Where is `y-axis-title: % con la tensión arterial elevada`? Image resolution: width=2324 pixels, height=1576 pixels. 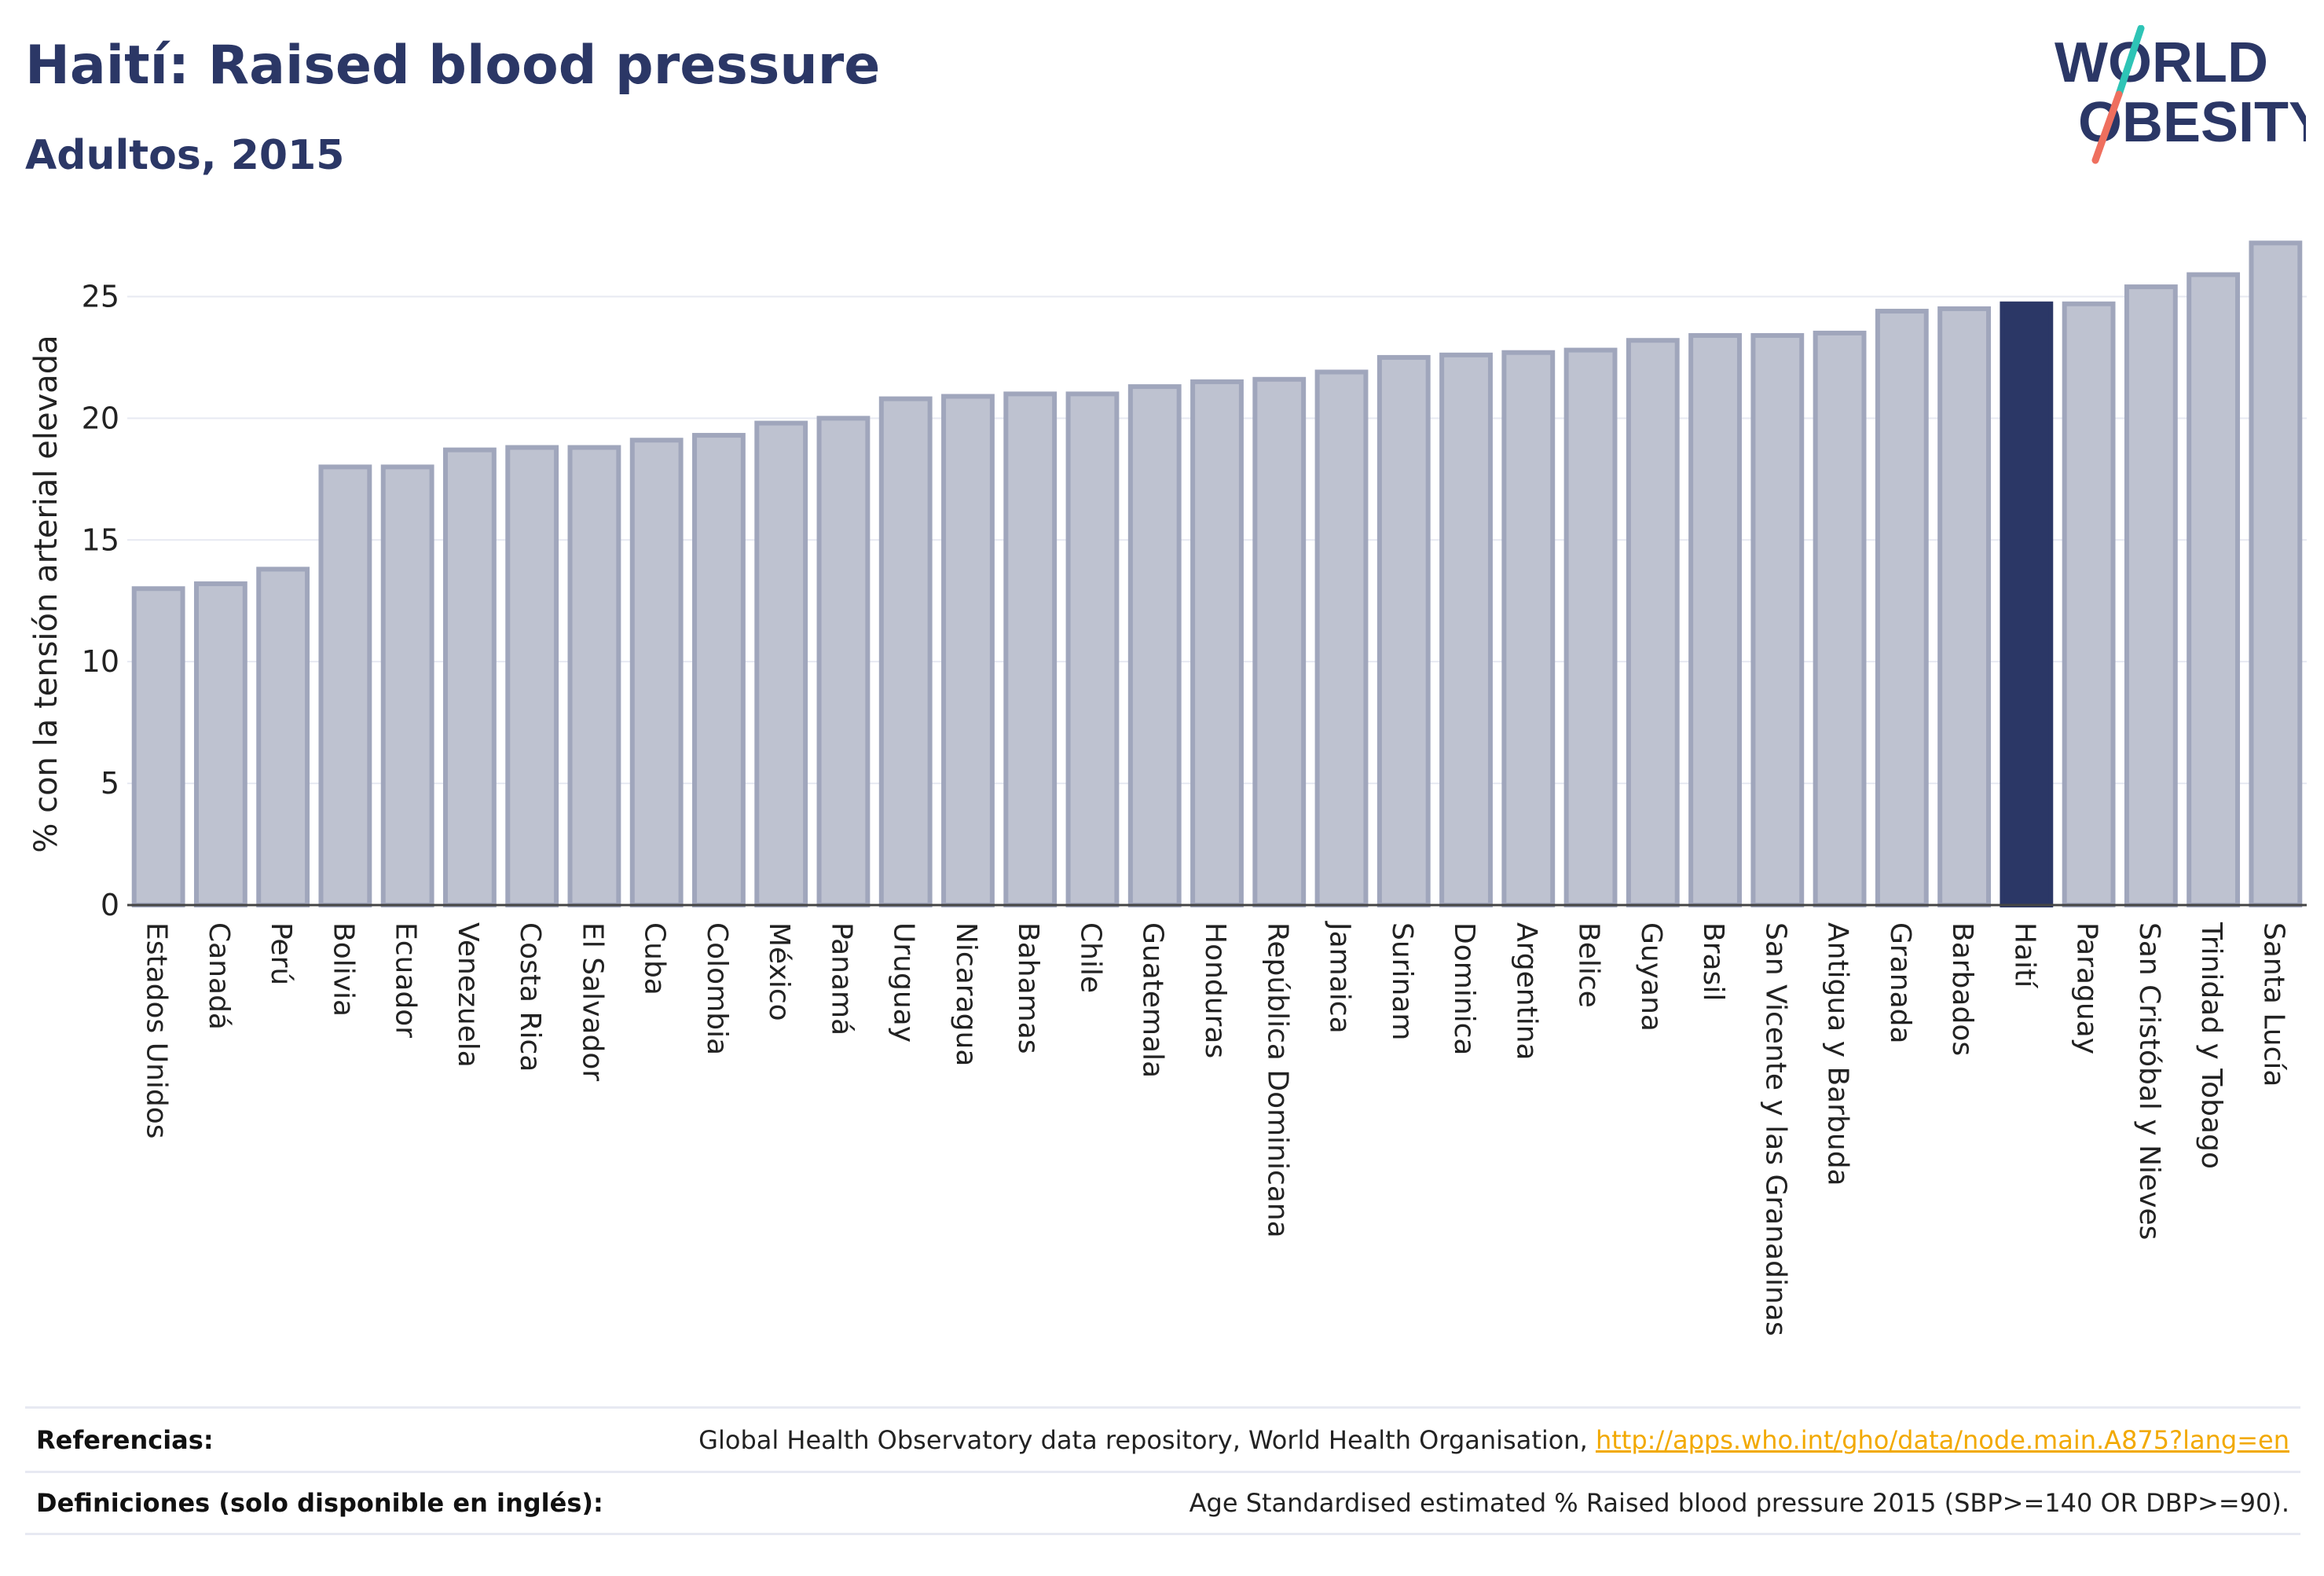 y-axis-title: % con la tensión arterial elevada is located at coordinates (46, 593).